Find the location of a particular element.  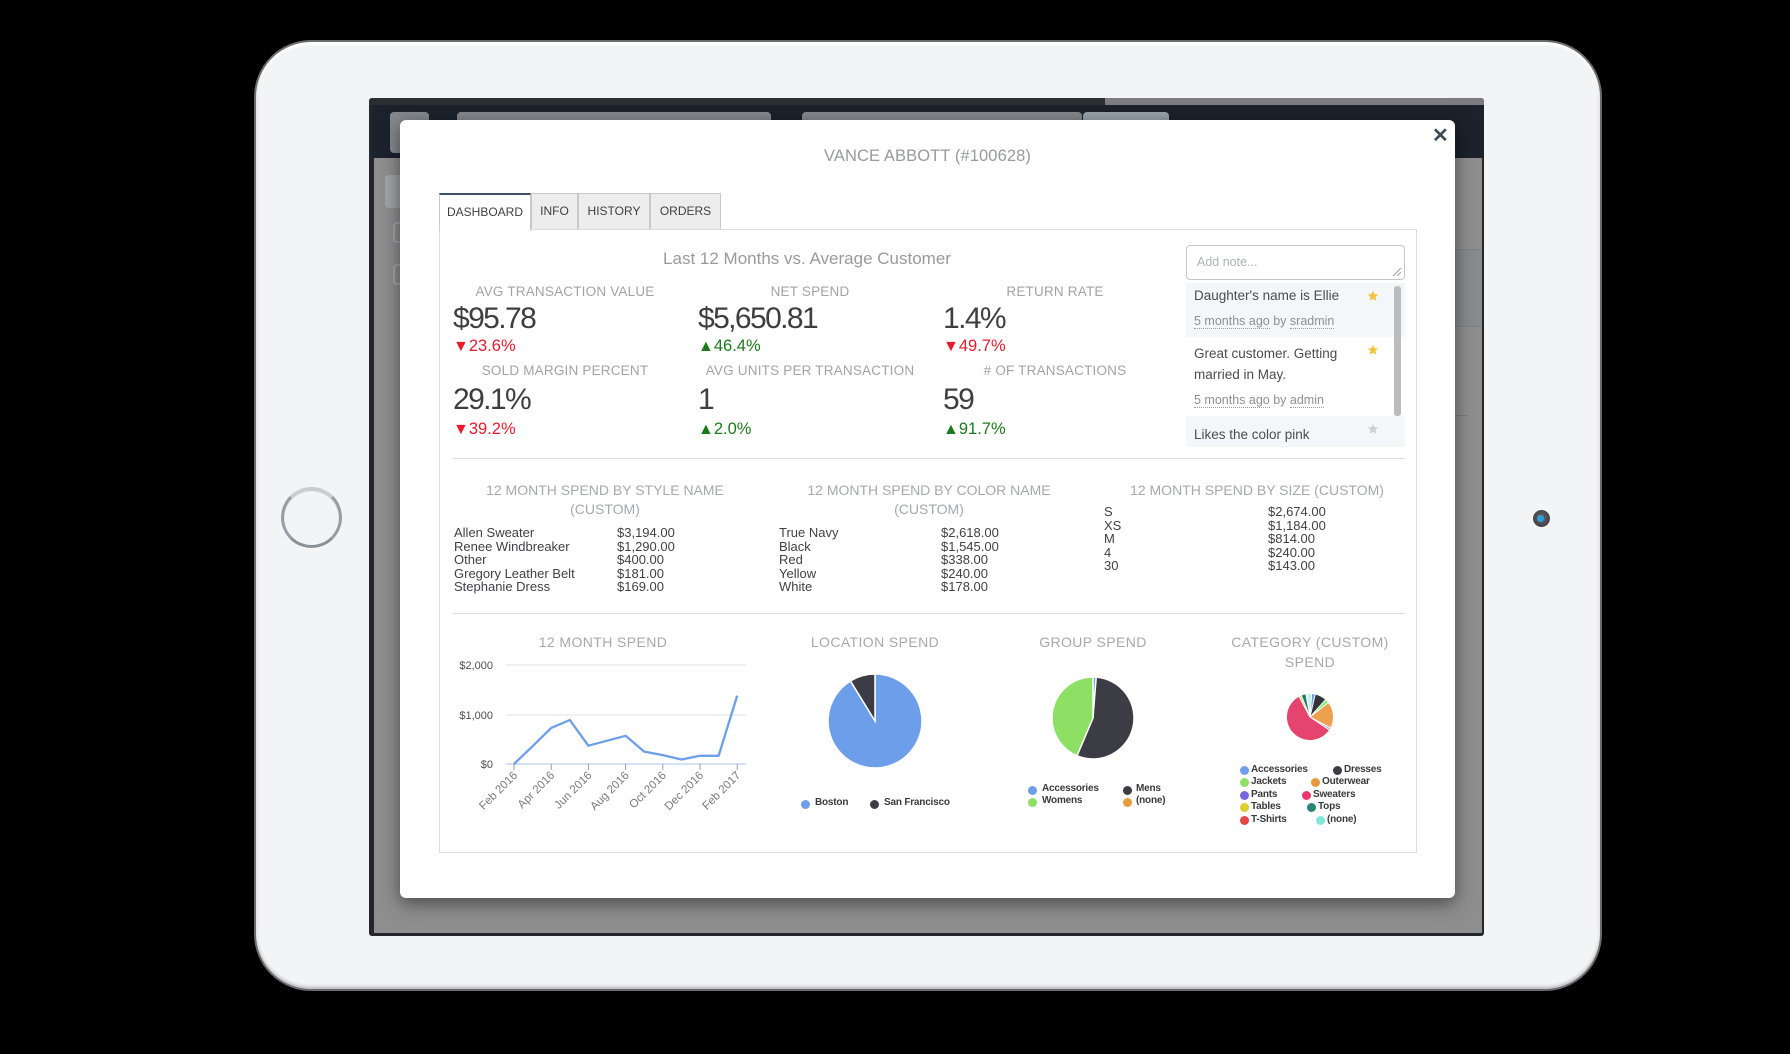

svg-text: Dec 2016 is located at coordinates (684, 791).